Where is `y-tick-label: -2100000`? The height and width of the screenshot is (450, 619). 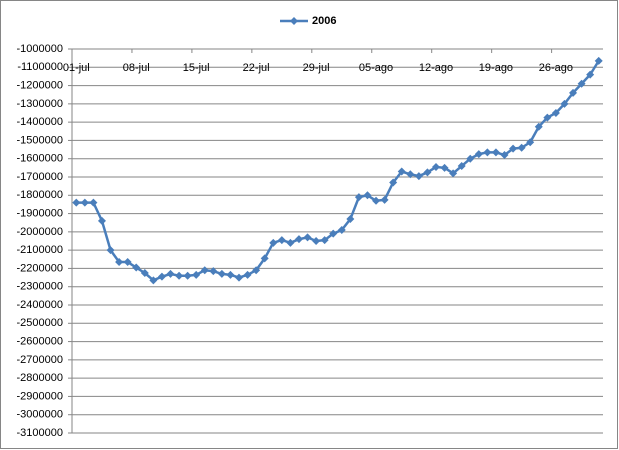 y-tick-label: -2100000 is located at coordinates (40, 250).